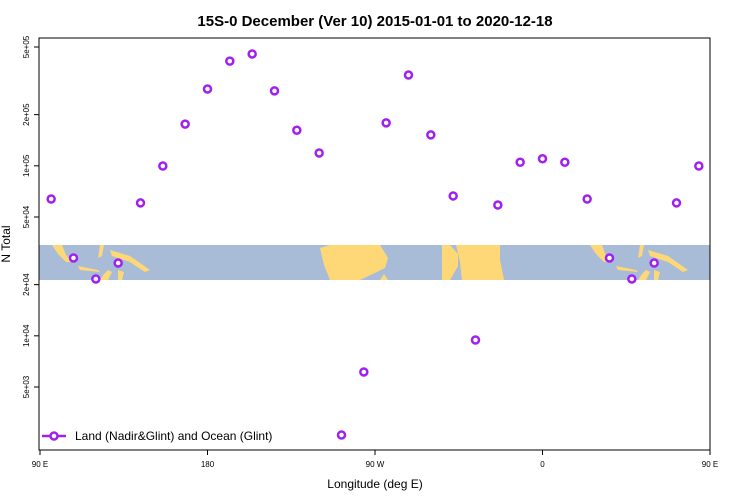 The width and height of the screenshot is (750, 500). What do you see at coordinates (26, 165) in the screenshot?
I see `y-tick-label: 1e+05` at bounding box center [26, 165].